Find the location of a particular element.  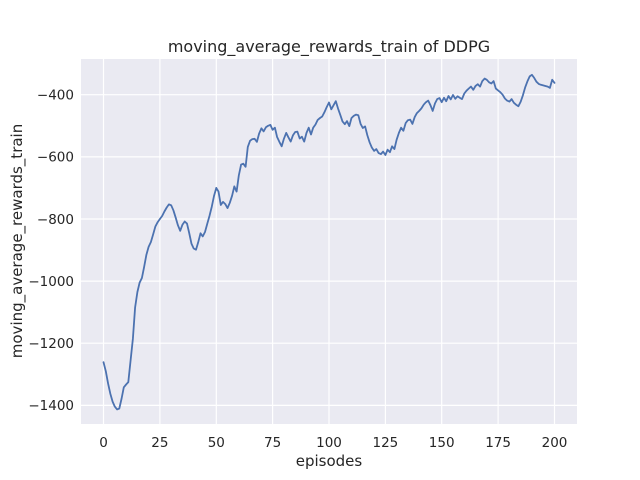

x-tick-label: 50 is located at coordinates (216, 443).